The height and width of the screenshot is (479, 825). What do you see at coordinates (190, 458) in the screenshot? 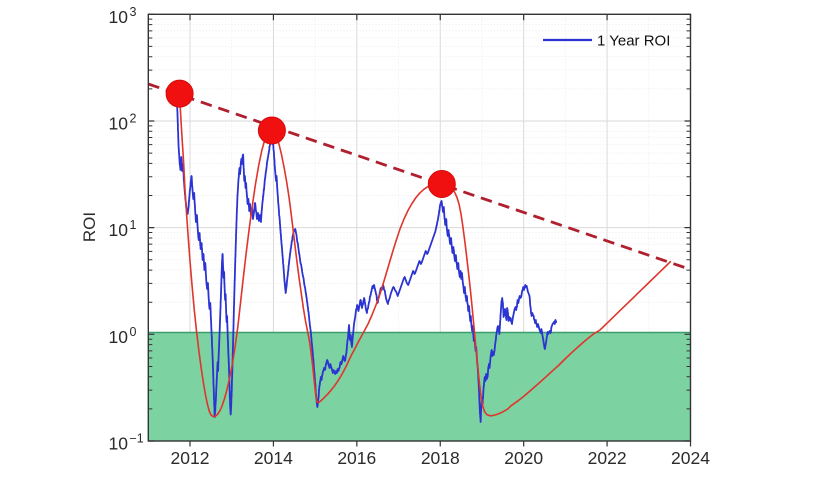
I see `svg-text: 2012` at bounding box center [190, 458].